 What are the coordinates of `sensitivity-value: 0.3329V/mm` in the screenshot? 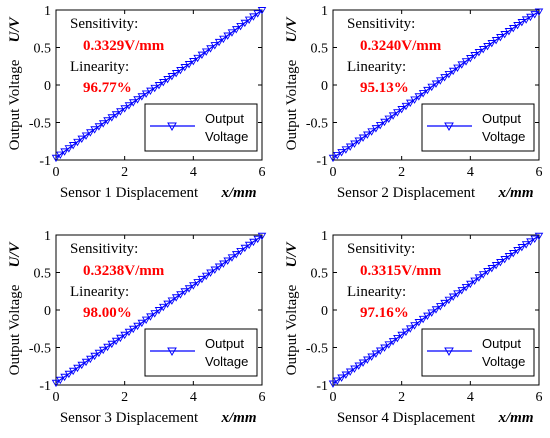 It's located at (124, 46).